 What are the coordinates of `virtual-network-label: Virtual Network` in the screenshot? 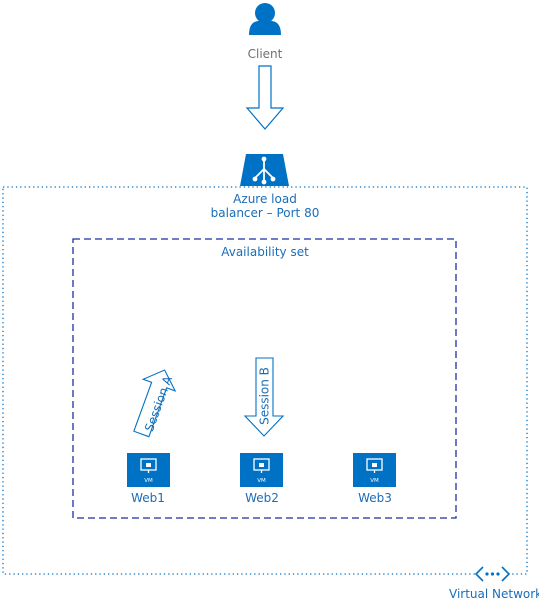 It's located at (494, 594).